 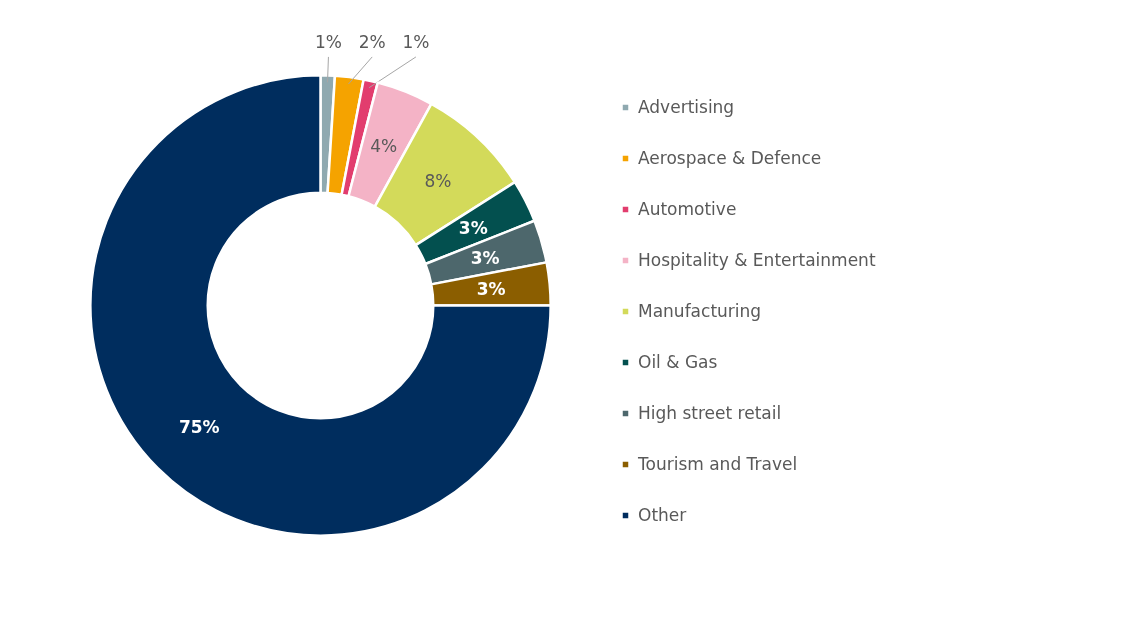 I want to click on data-label: 8%, so click(x=438, y=180).